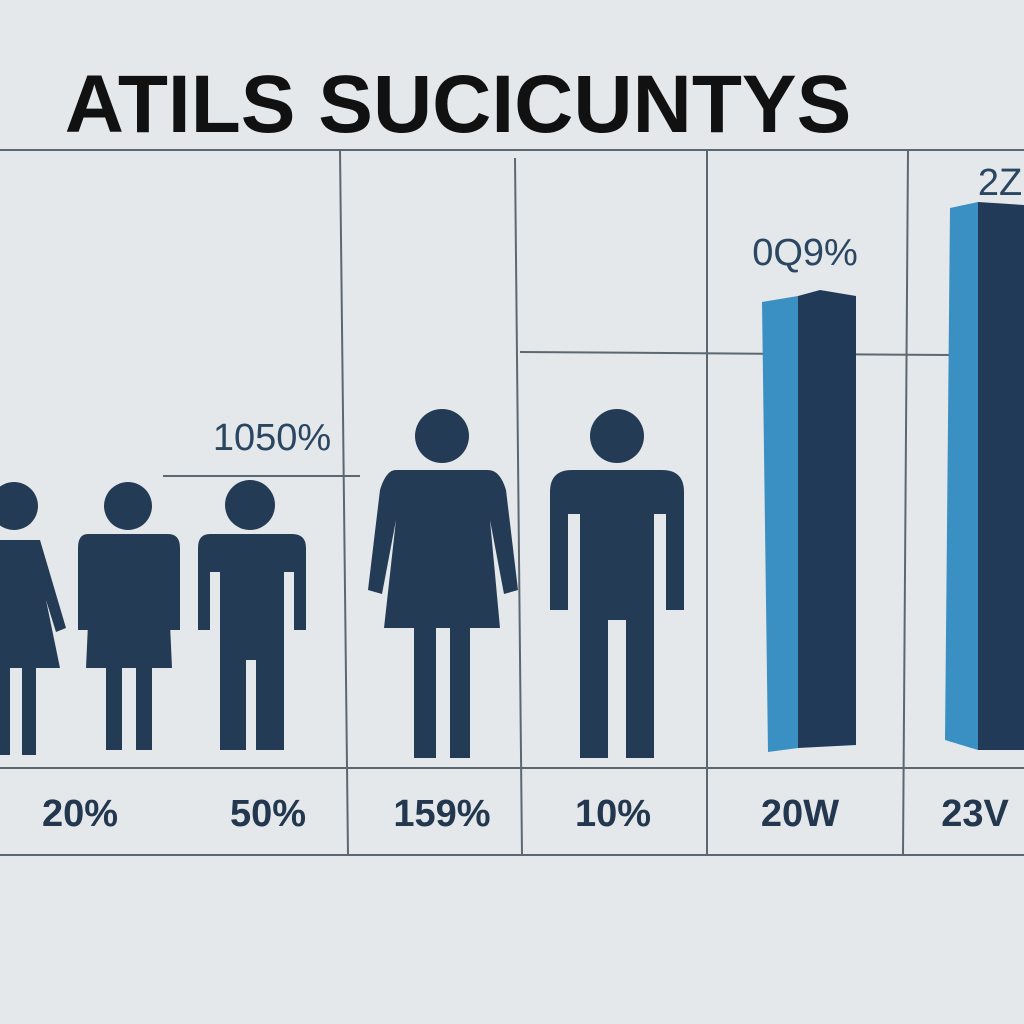 The image size is (1024, 1024). What do you see at coordinates (458, 104) in the screenshot?
I see `title: ATILS SUCICUNTYS` at bounding box center [458, 104].